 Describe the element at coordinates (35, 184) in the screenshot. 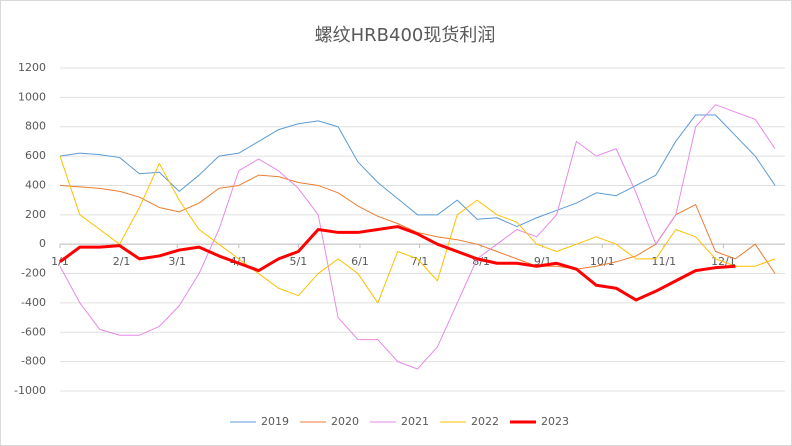

I see `y-tick-label: 400` at that location.